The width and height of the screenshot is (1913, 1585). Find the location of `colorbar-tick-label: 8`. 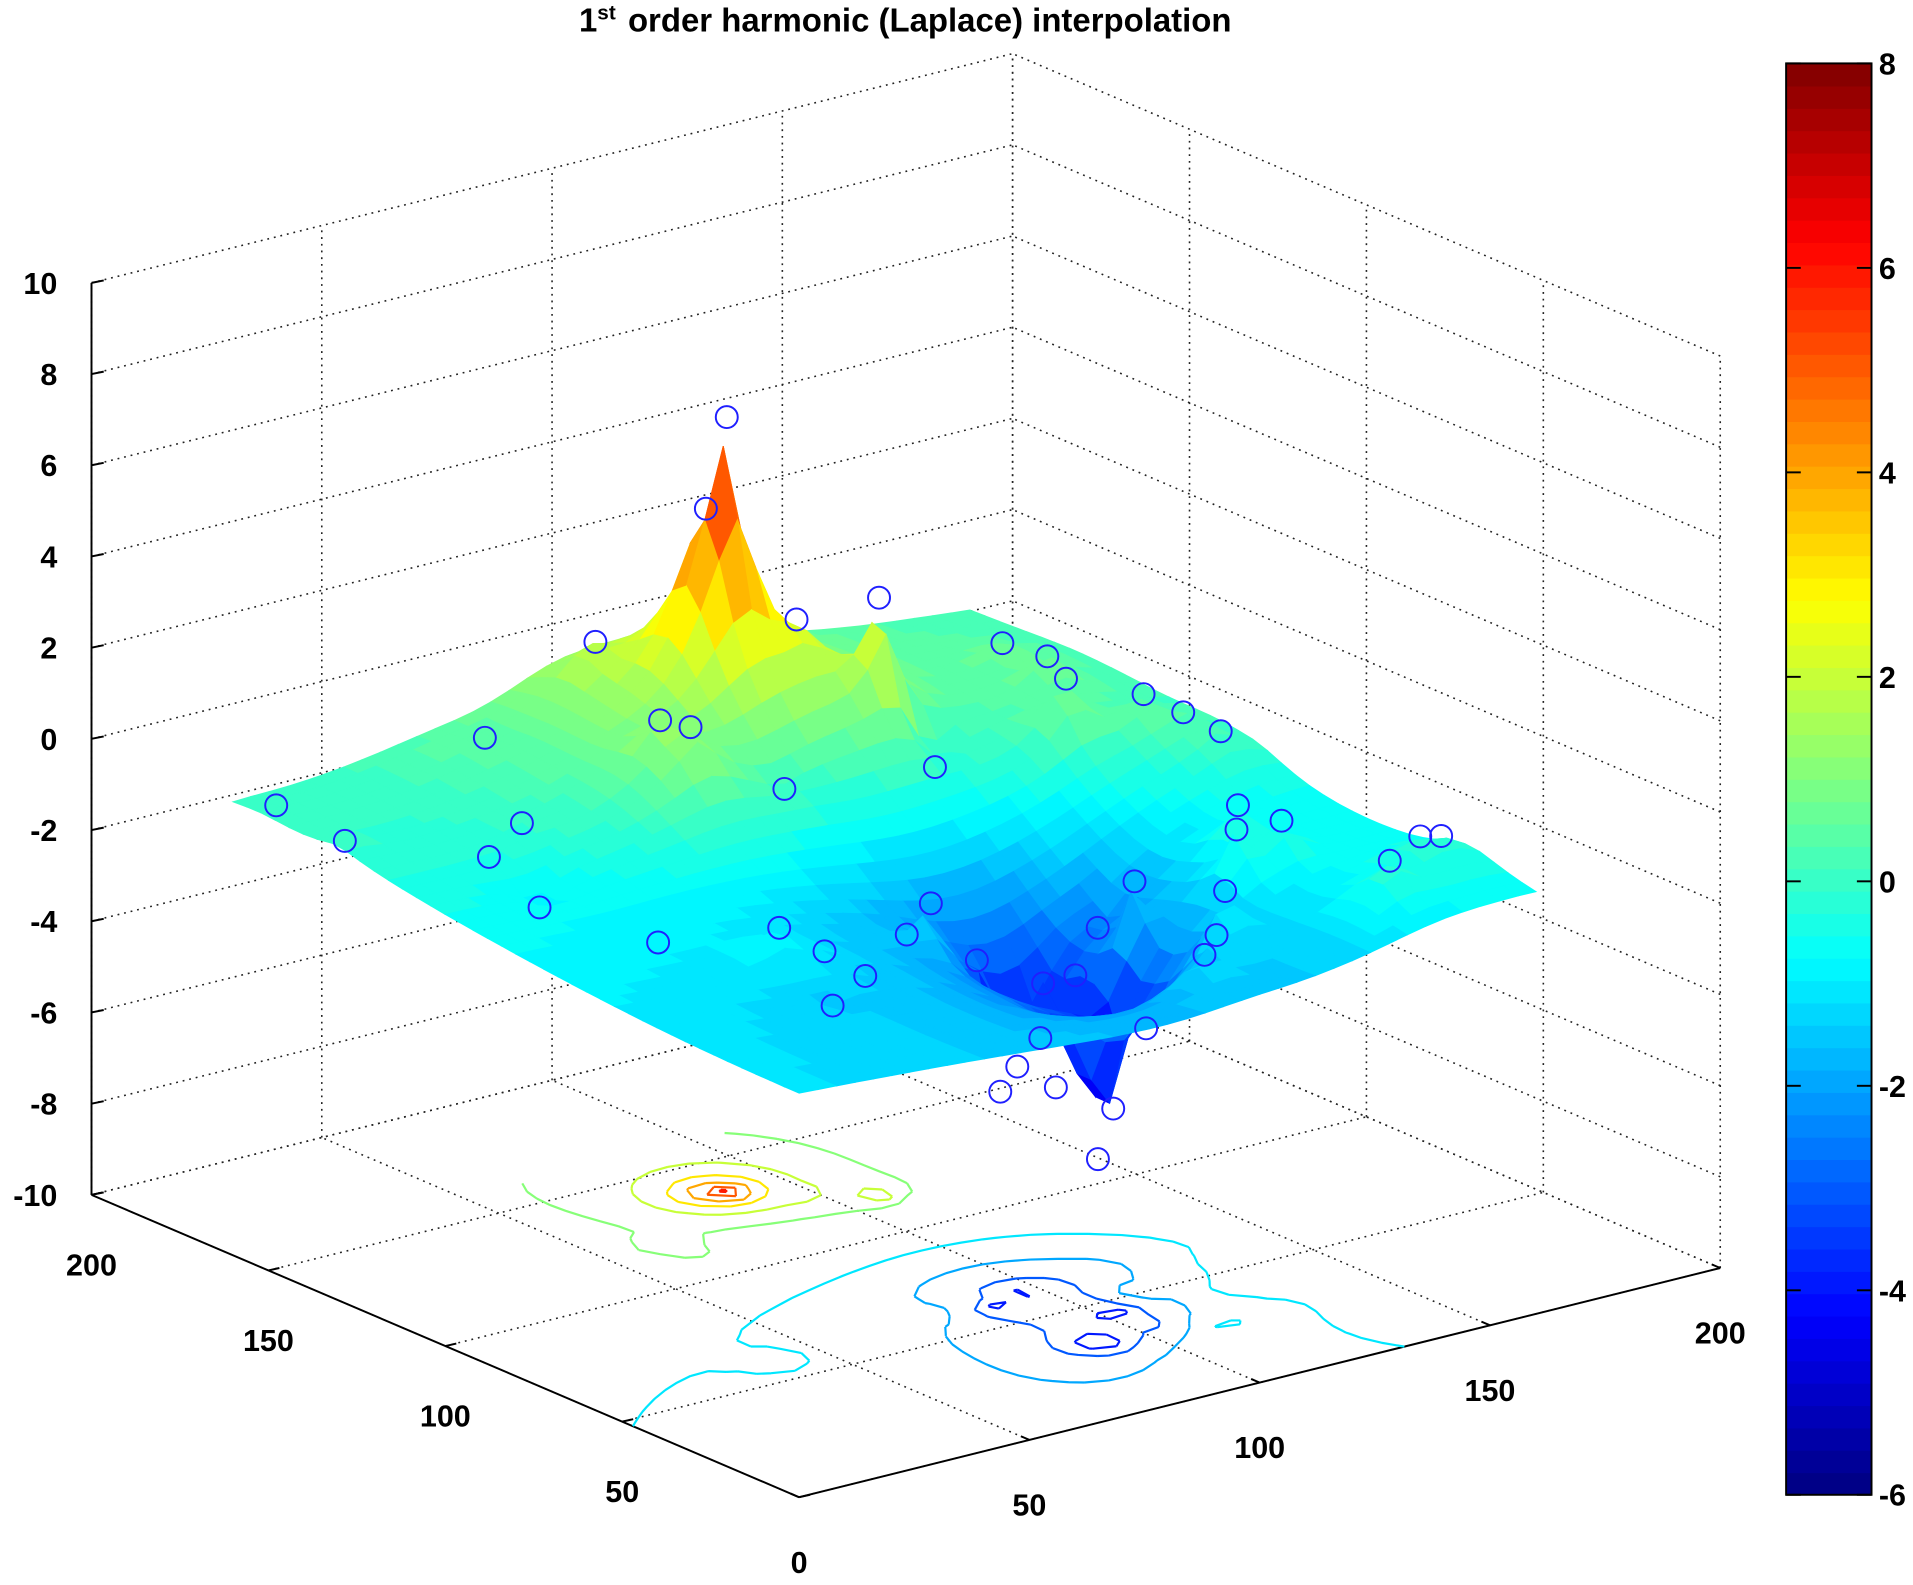

colorbar-tick-label: 8 is located at coordinates (1887, 64).